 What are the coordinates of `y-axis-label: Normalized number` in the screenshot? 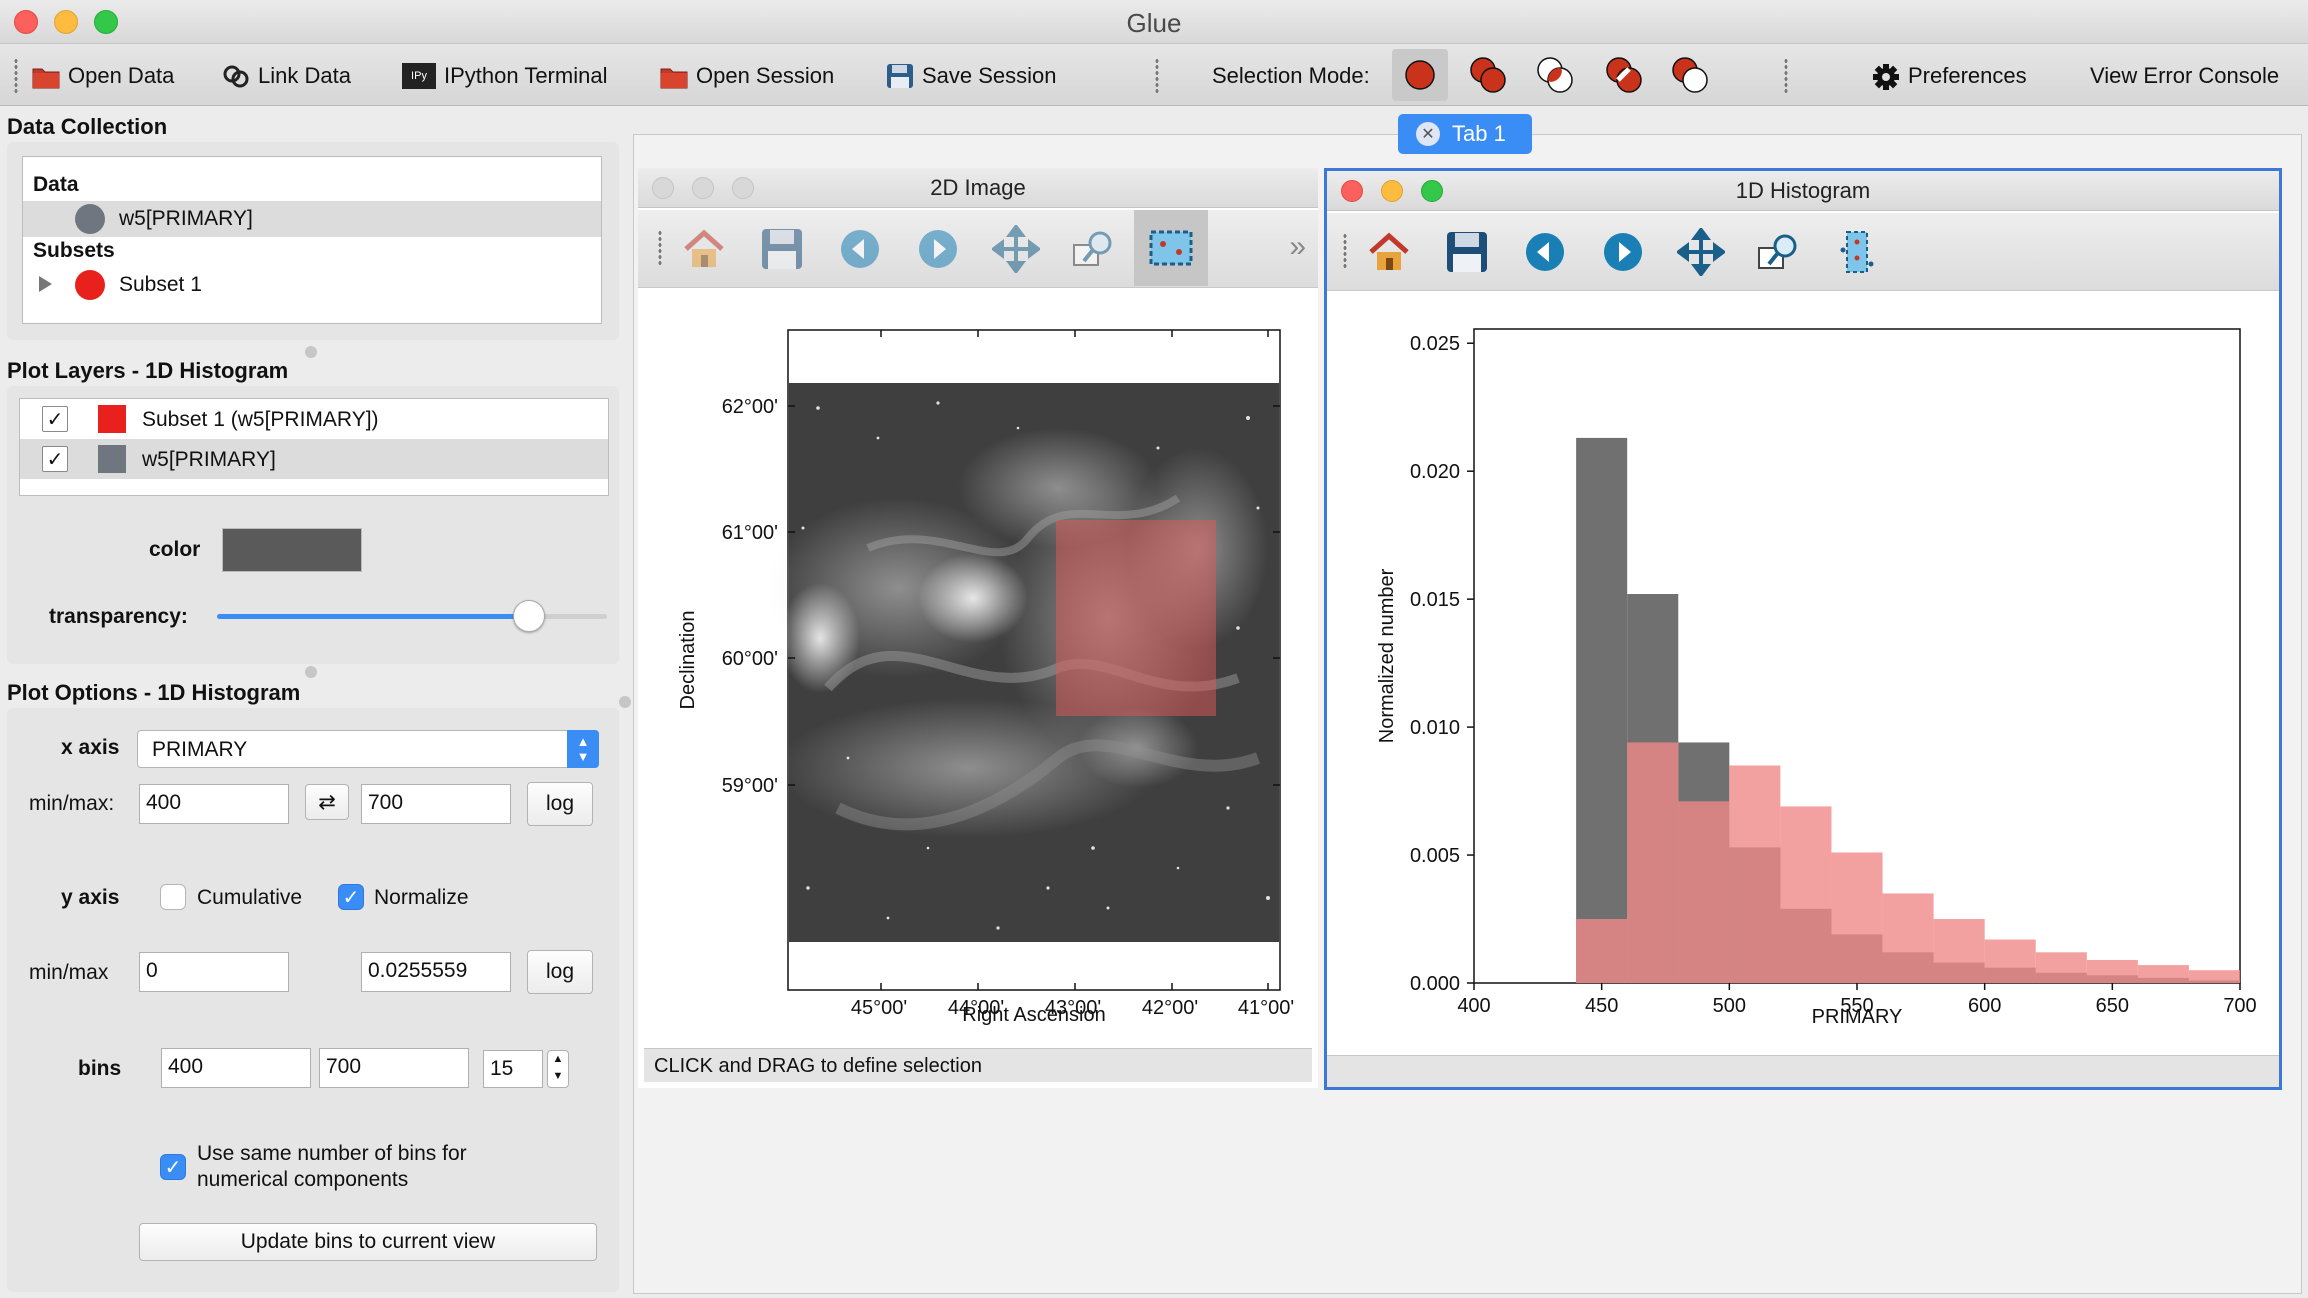 It's located at (1387, 655).